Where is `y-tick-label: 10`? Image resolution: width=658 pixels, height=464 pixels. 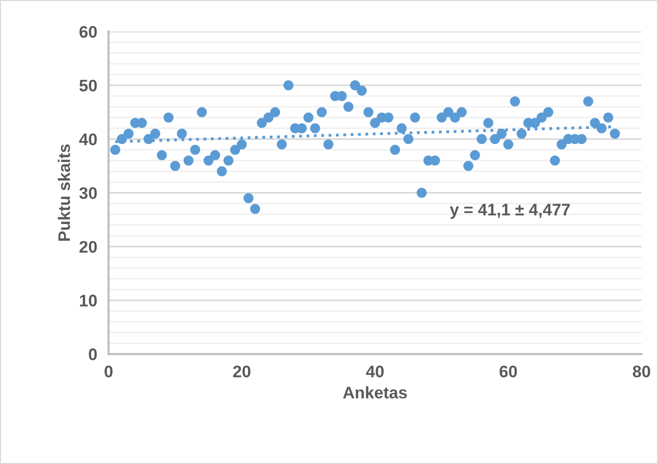 y-tick-label: 10 is located at coordinates (88, 300).